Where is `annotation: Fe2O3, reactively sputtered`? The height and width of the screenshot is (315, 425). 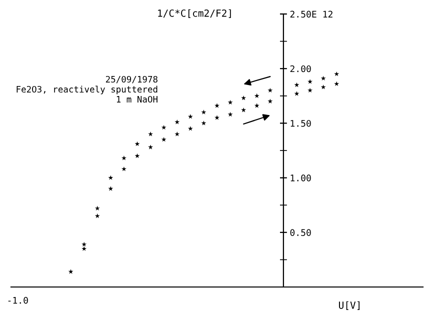 annotation: Fe2O3, reactively sputtered is located at coordinates (87, 90).